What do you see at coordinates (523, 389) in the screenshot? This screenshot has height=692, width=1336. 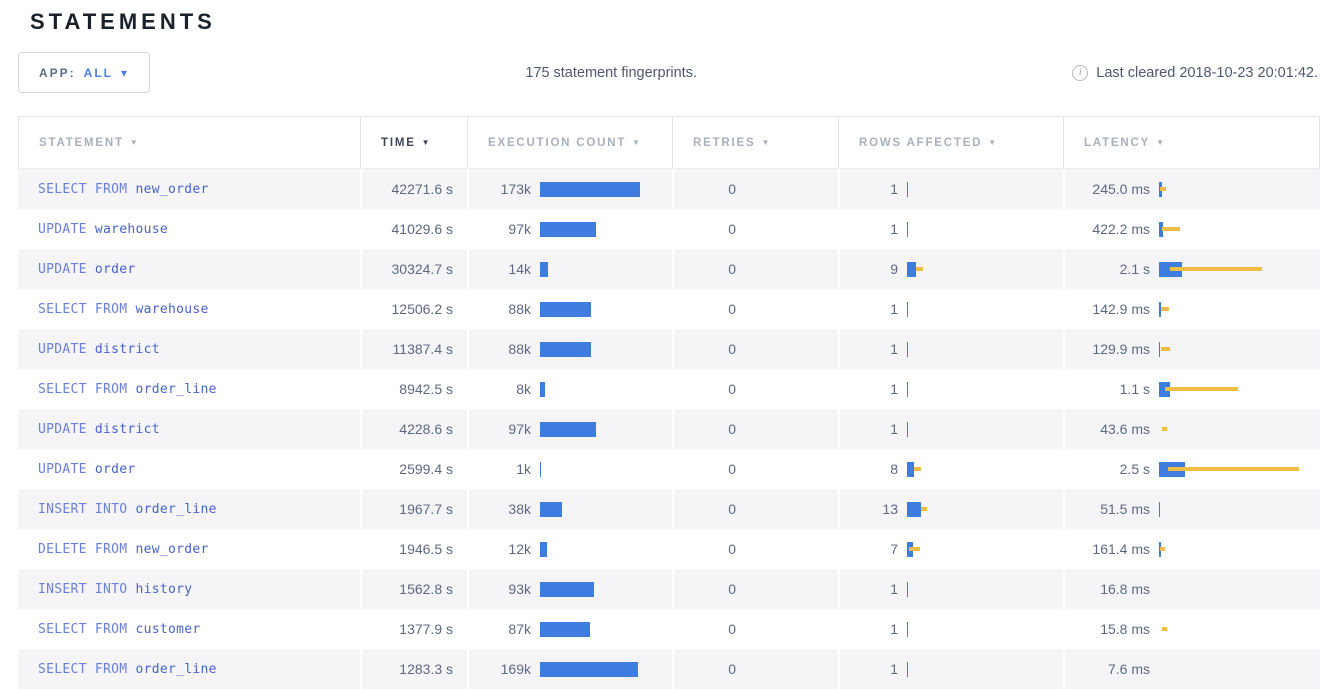 I see `execution-count-value: 8k` at bounding box center [523, 389].